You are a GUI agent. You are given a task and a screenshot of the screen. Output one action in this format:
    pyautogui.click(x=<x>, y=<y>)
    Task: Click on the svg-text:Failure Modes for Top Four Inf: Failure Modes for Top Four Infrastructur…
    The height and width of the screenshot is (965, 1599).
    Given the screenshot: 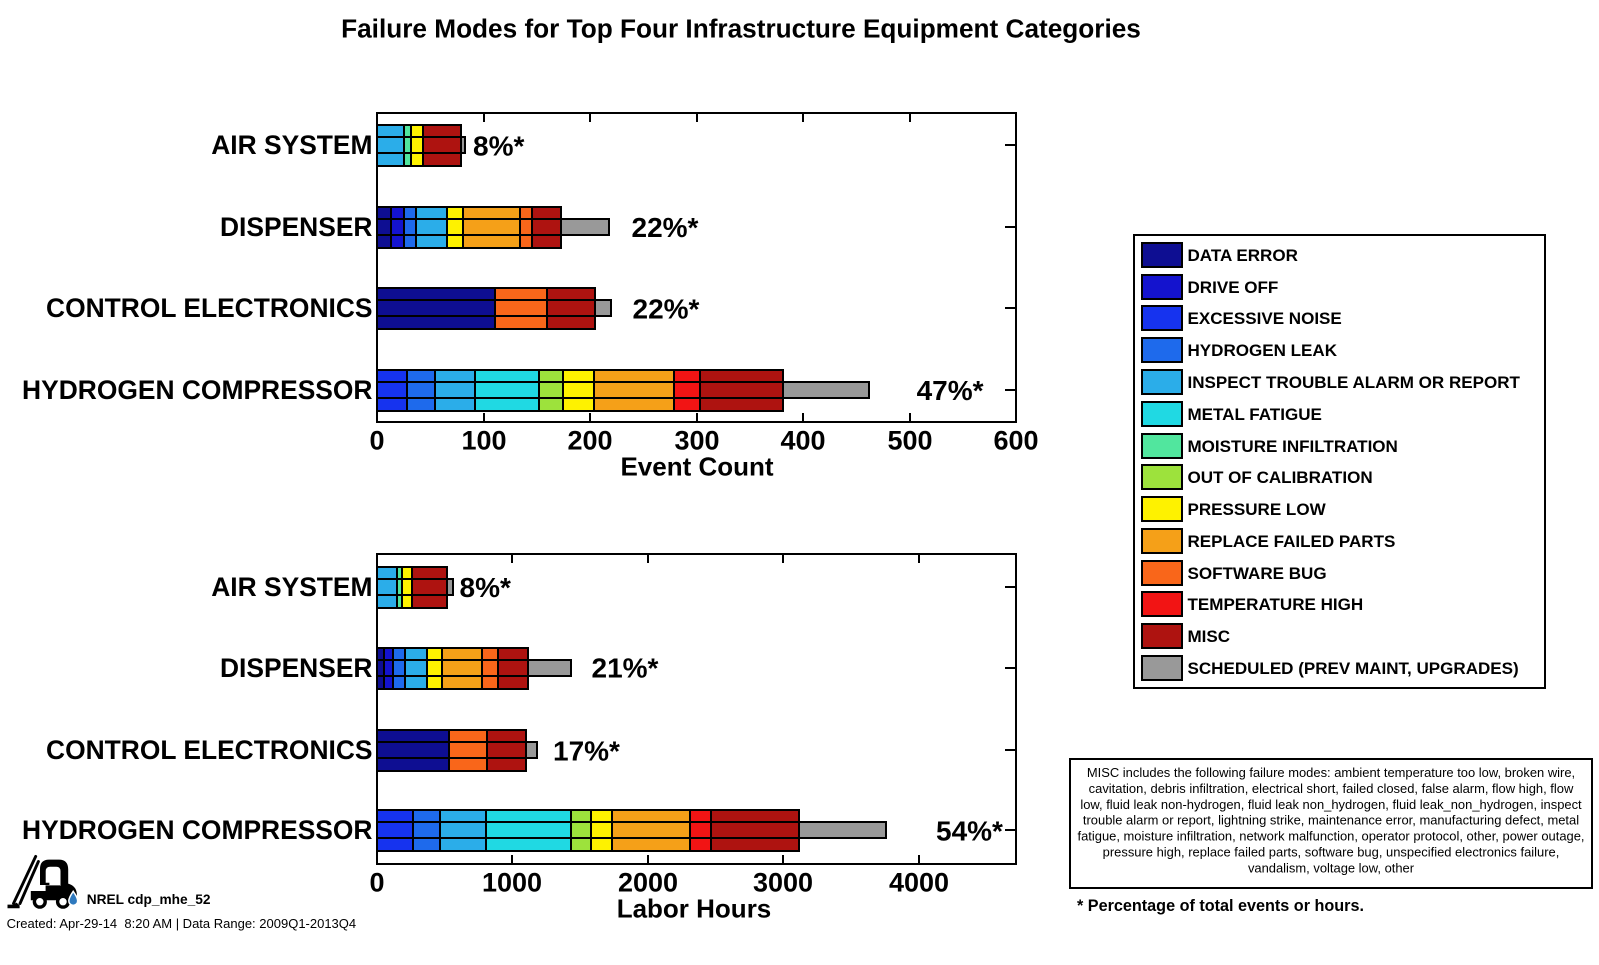 What is the action you would take?
    pyautogui.click(x=741, y=28)
    